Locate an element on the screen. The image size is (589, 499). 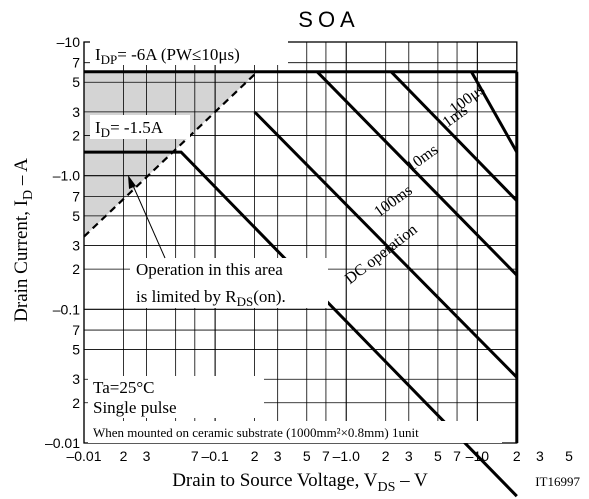
mount-note-bg is located at coordinates (295, 432).